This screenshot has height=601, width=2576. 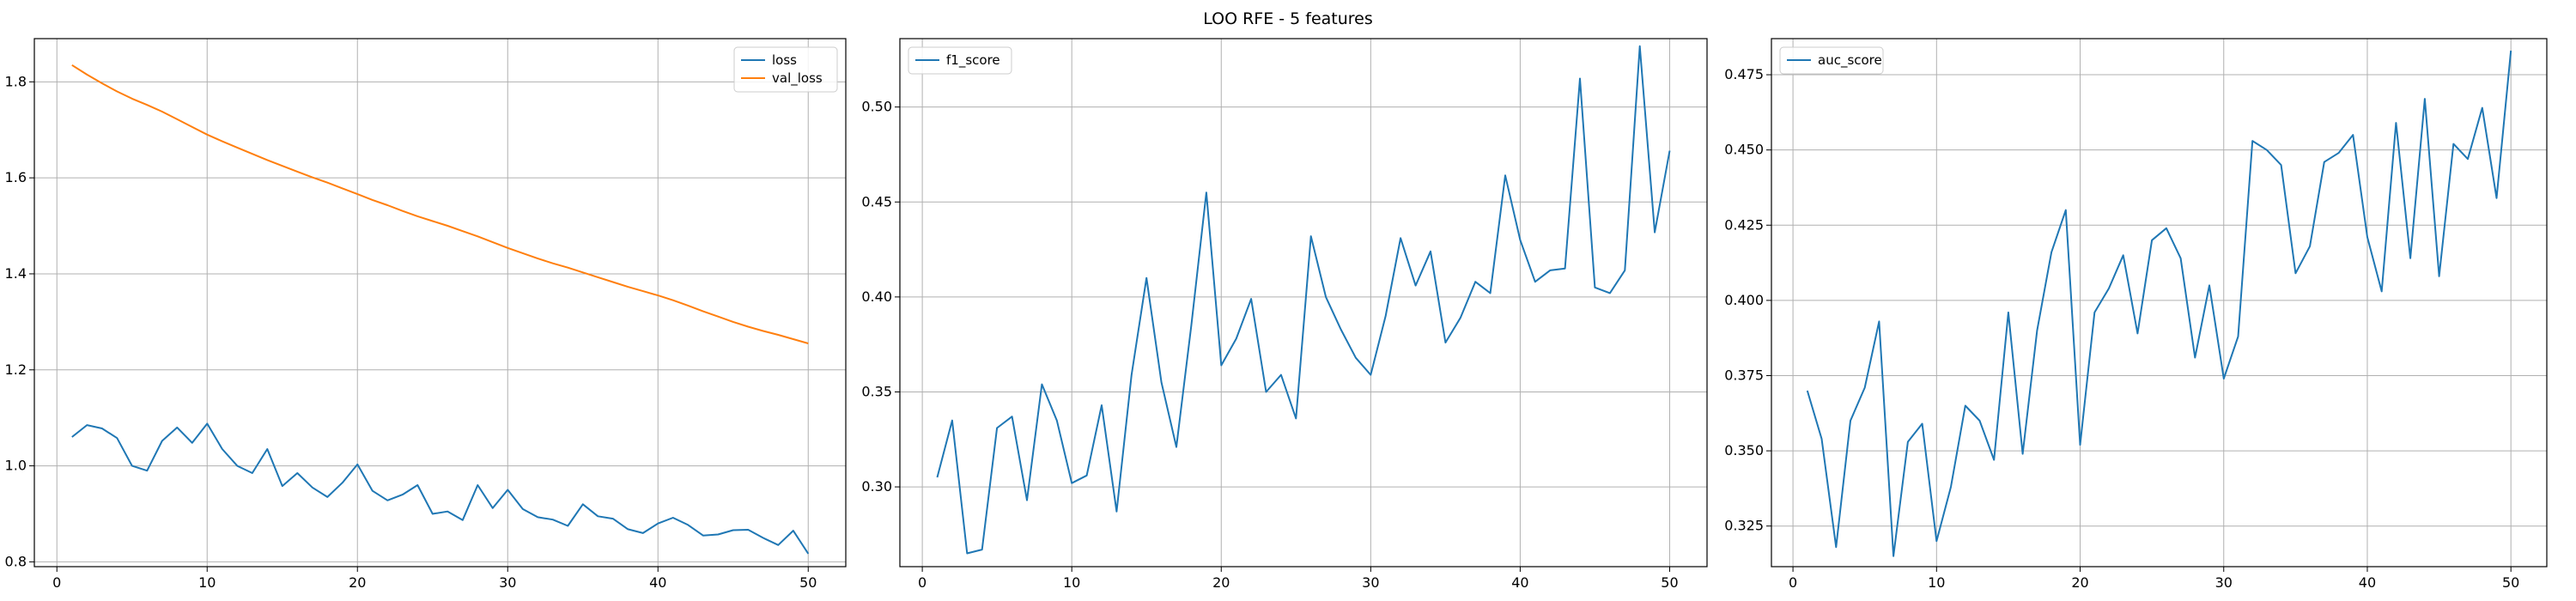 I want to click on y-tick-label: 0.325, so click(x=1744, y=526).